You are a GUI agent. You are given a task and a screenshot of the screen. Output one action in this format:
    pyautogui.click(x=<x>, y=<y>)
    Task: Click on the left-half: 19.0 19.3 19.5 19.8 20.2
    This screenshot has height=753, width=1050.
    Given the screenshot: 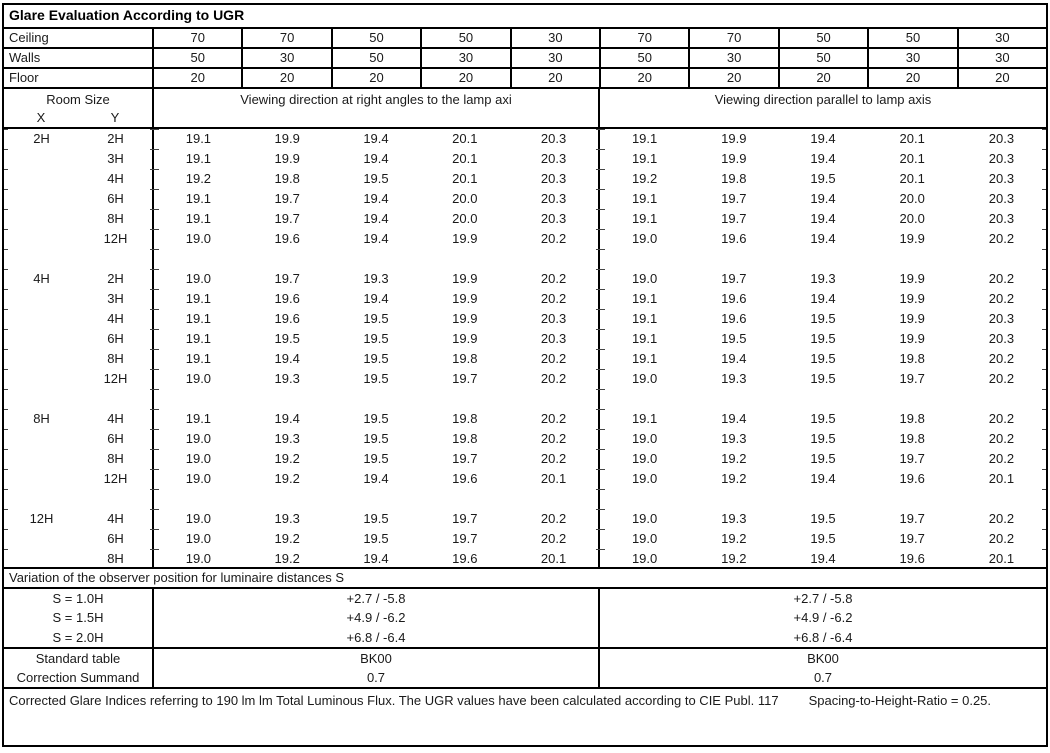 What is the action you would take?
    pyautogui.click(x=377, y=439)
    